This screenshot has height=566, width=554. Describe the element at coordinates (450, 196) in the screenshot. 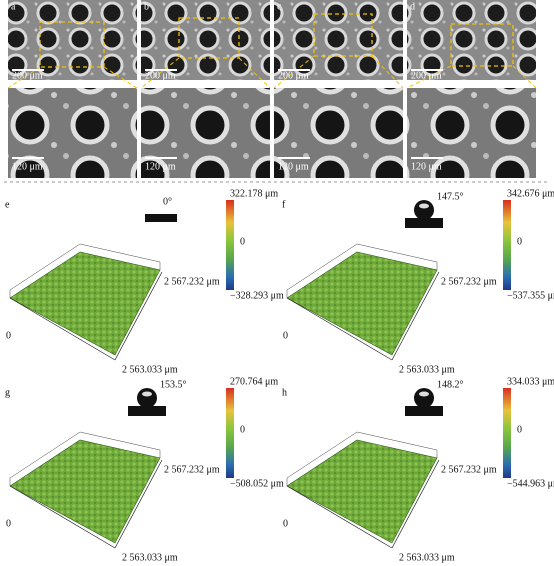

I see `contact-angle: 147.5°` at that location.